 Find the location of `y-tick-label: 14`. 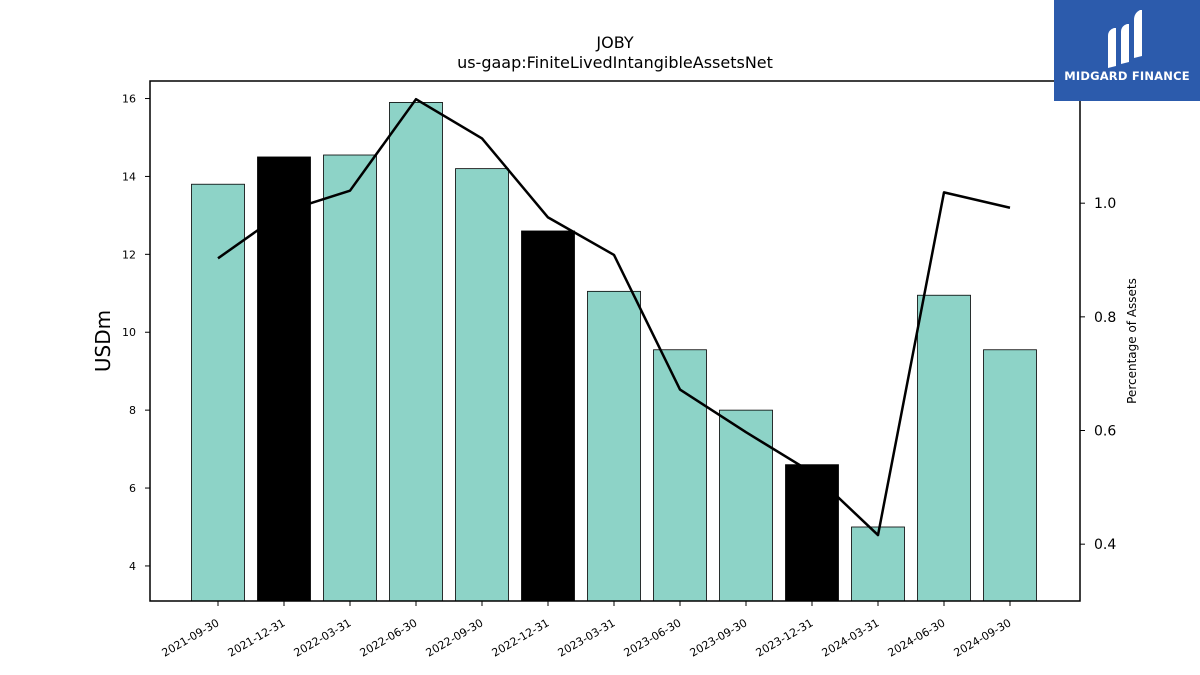

y-tick-label: 14 is located at coordinates (129, 176).